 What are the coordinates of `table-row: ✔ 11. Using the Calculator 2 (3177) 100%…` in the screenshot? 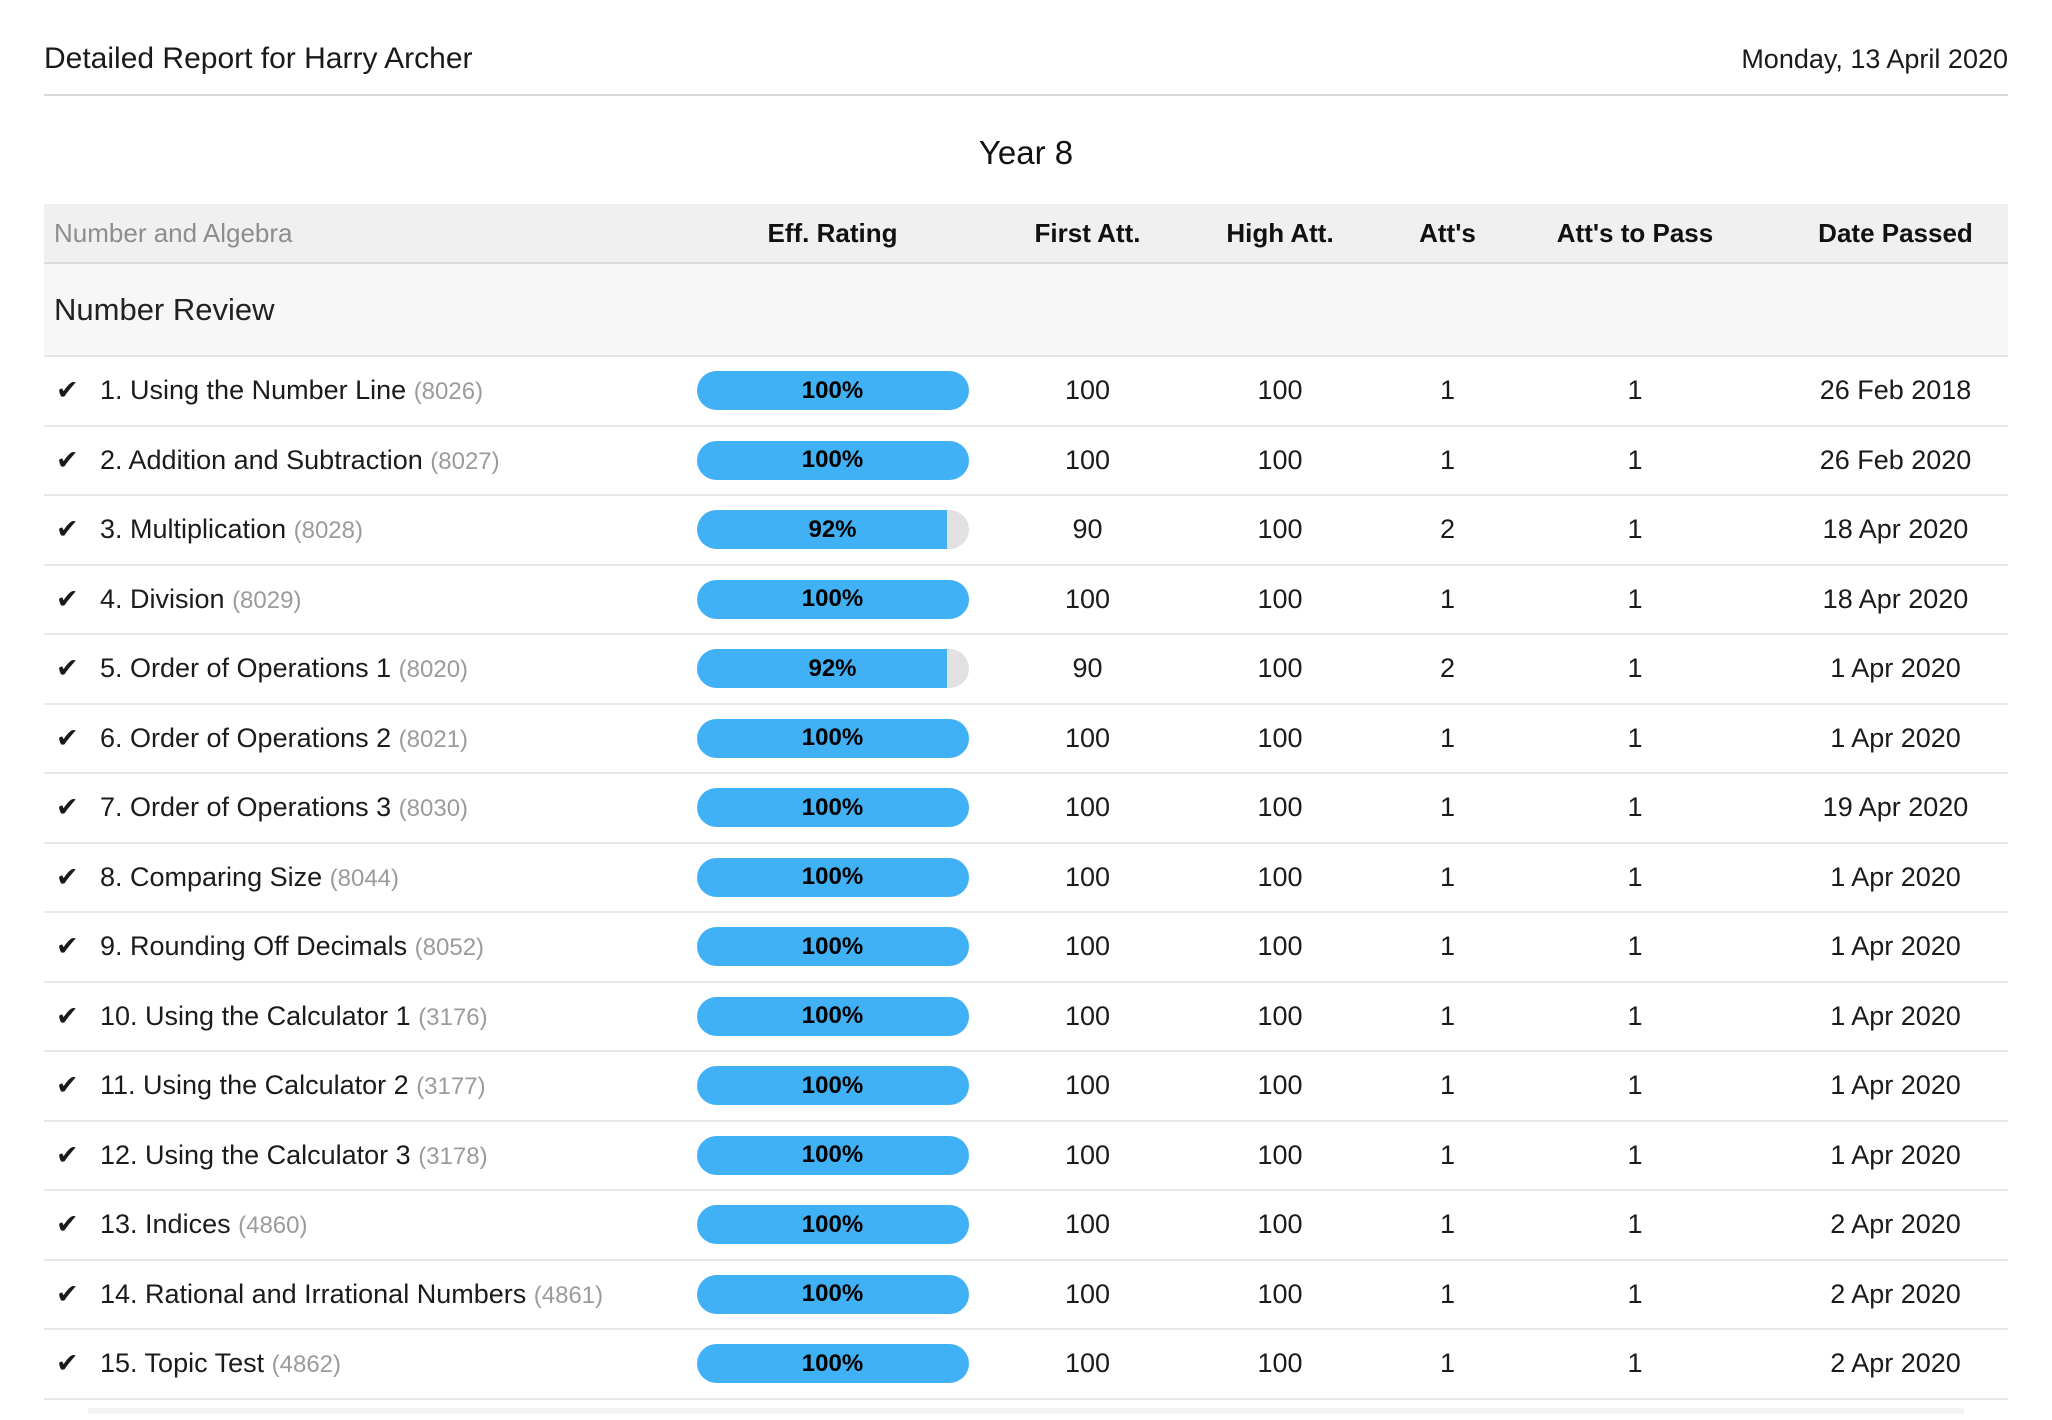 It's located at (1026, 1087).